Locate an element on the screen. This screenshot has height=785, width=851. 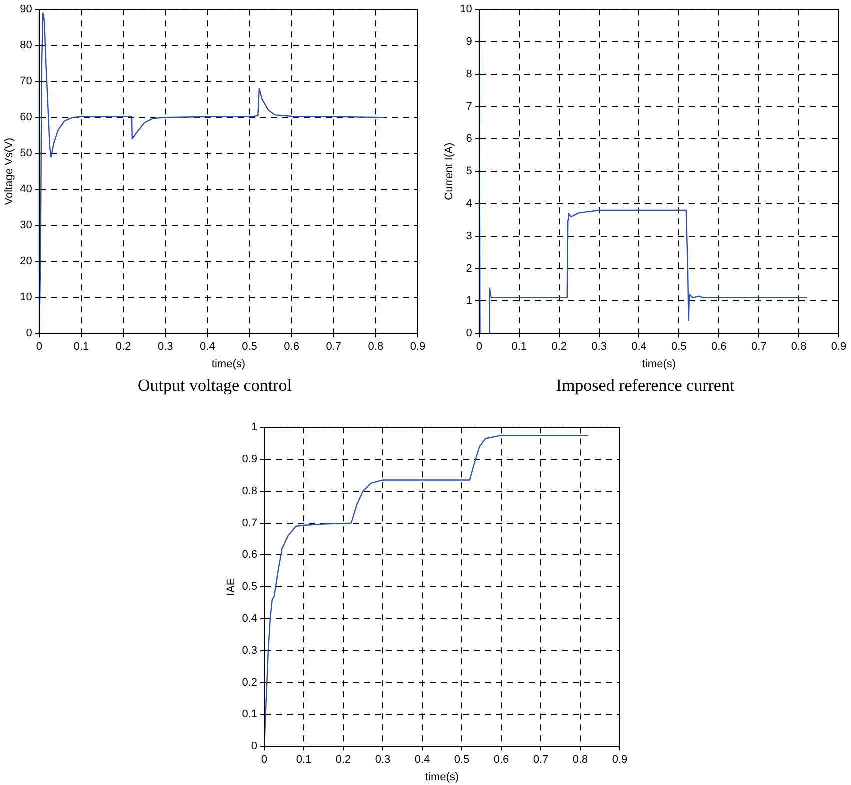
x-tick-label: 0.5 is located at coordinates (679, 347).